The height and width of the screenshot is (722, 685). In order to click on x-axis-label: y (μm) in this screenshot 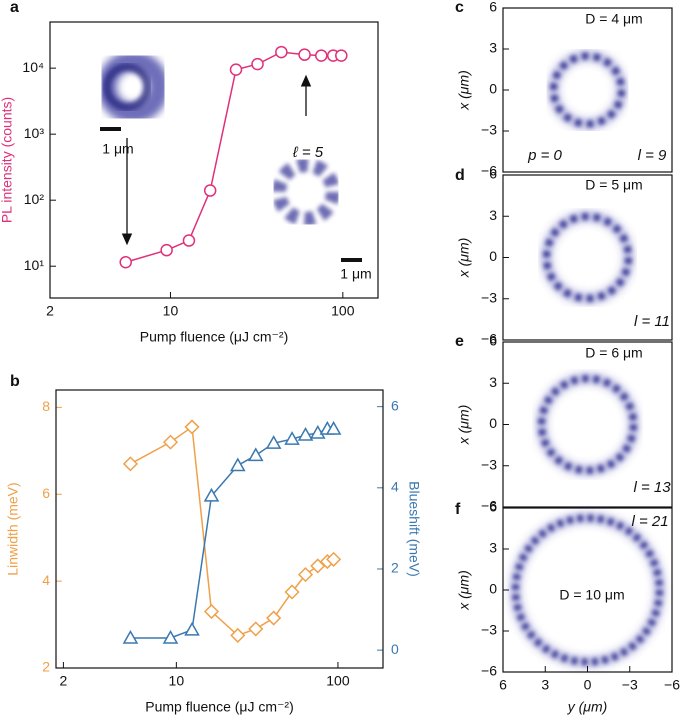, I will do `click(587, 707)`.